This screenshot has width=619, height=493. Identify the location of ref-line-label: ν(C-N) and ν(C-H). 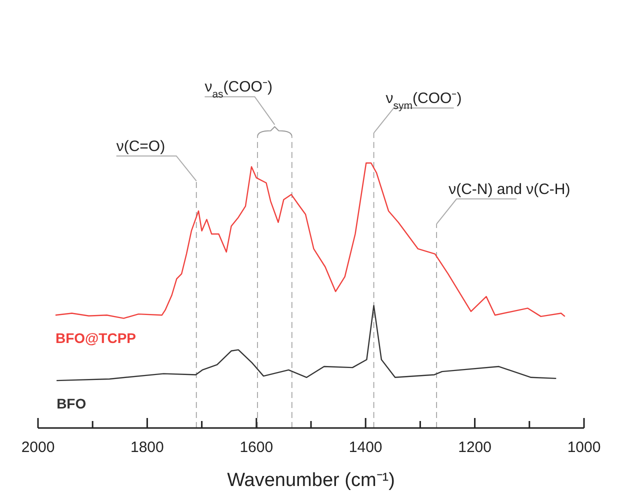
(509, 189).